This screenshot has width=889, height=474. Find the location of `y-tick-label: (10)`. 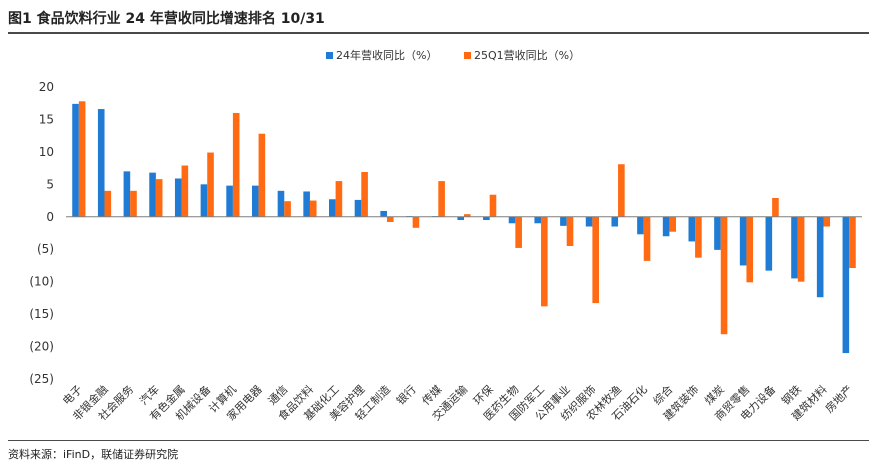

y-tick-label: (10) is located at coordinates (41, 282).